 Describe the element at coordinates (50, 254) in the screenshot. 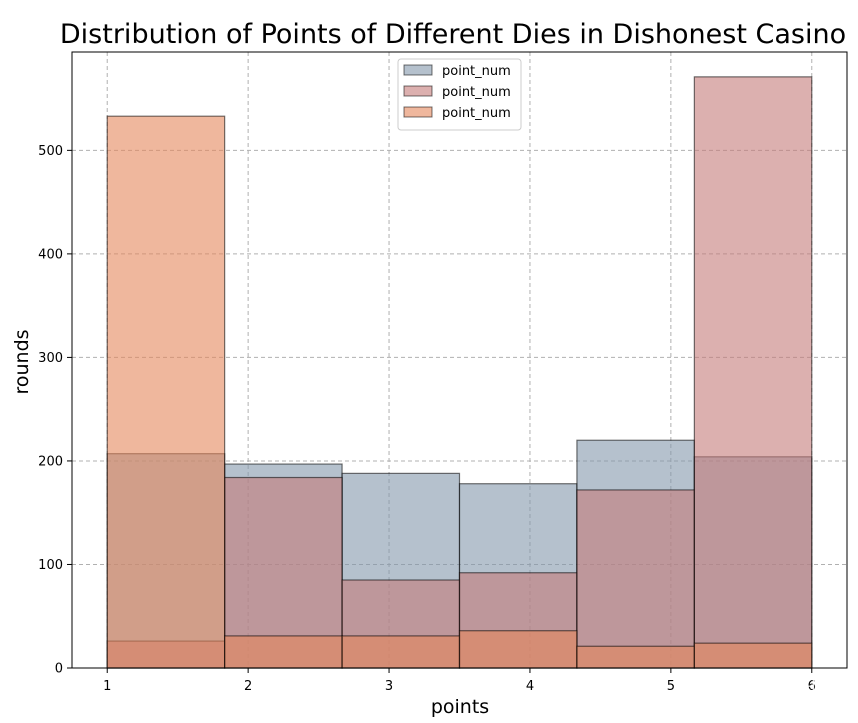

I see `y-tick-label: 400` at that location.